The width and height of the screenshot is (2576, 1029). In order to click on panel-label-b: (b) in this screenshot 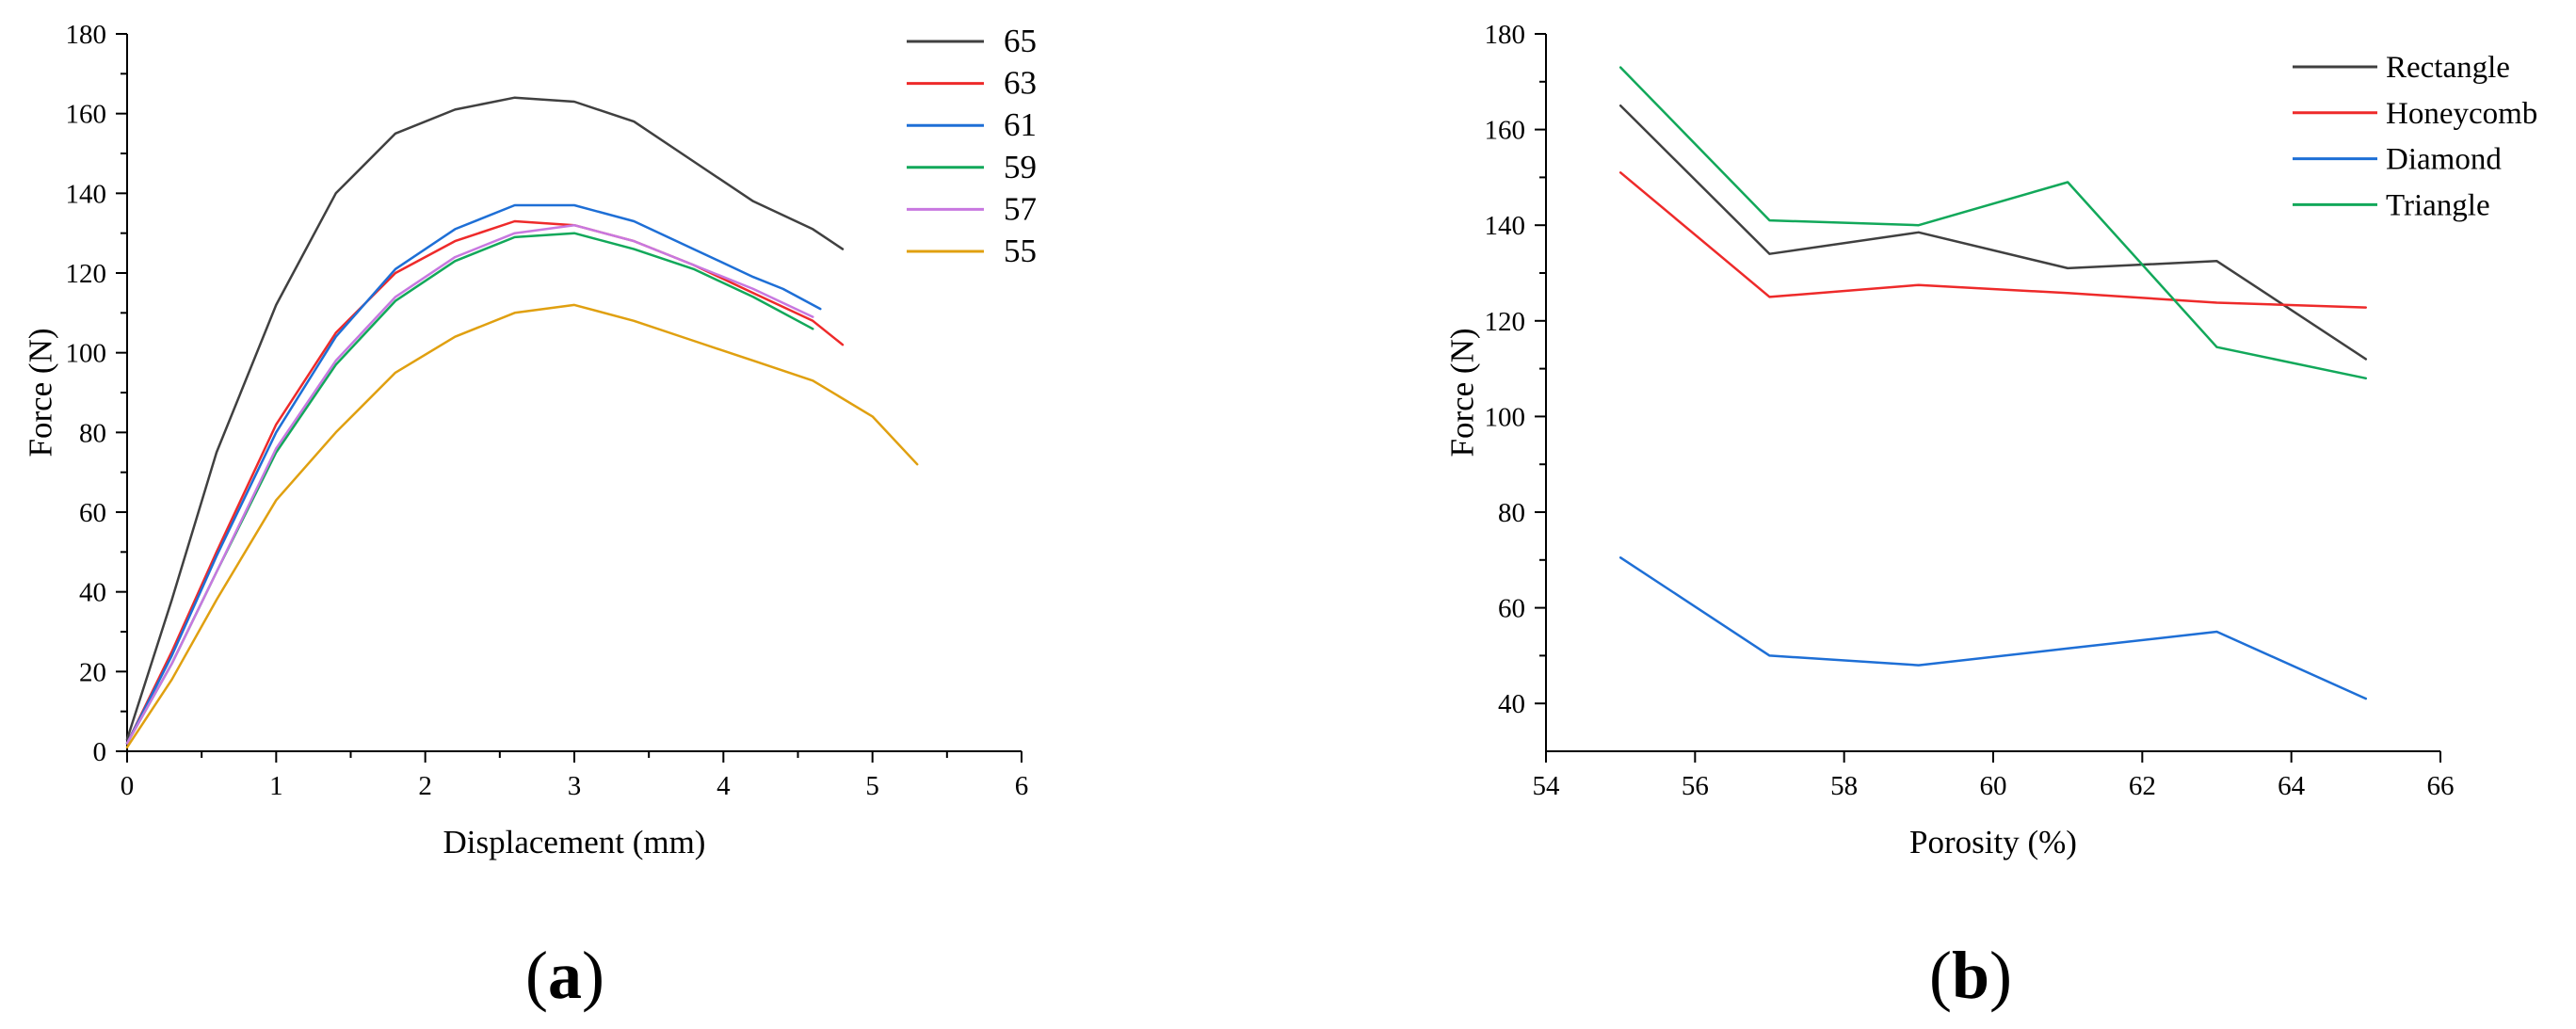, I will do `click(1970, 976)`.